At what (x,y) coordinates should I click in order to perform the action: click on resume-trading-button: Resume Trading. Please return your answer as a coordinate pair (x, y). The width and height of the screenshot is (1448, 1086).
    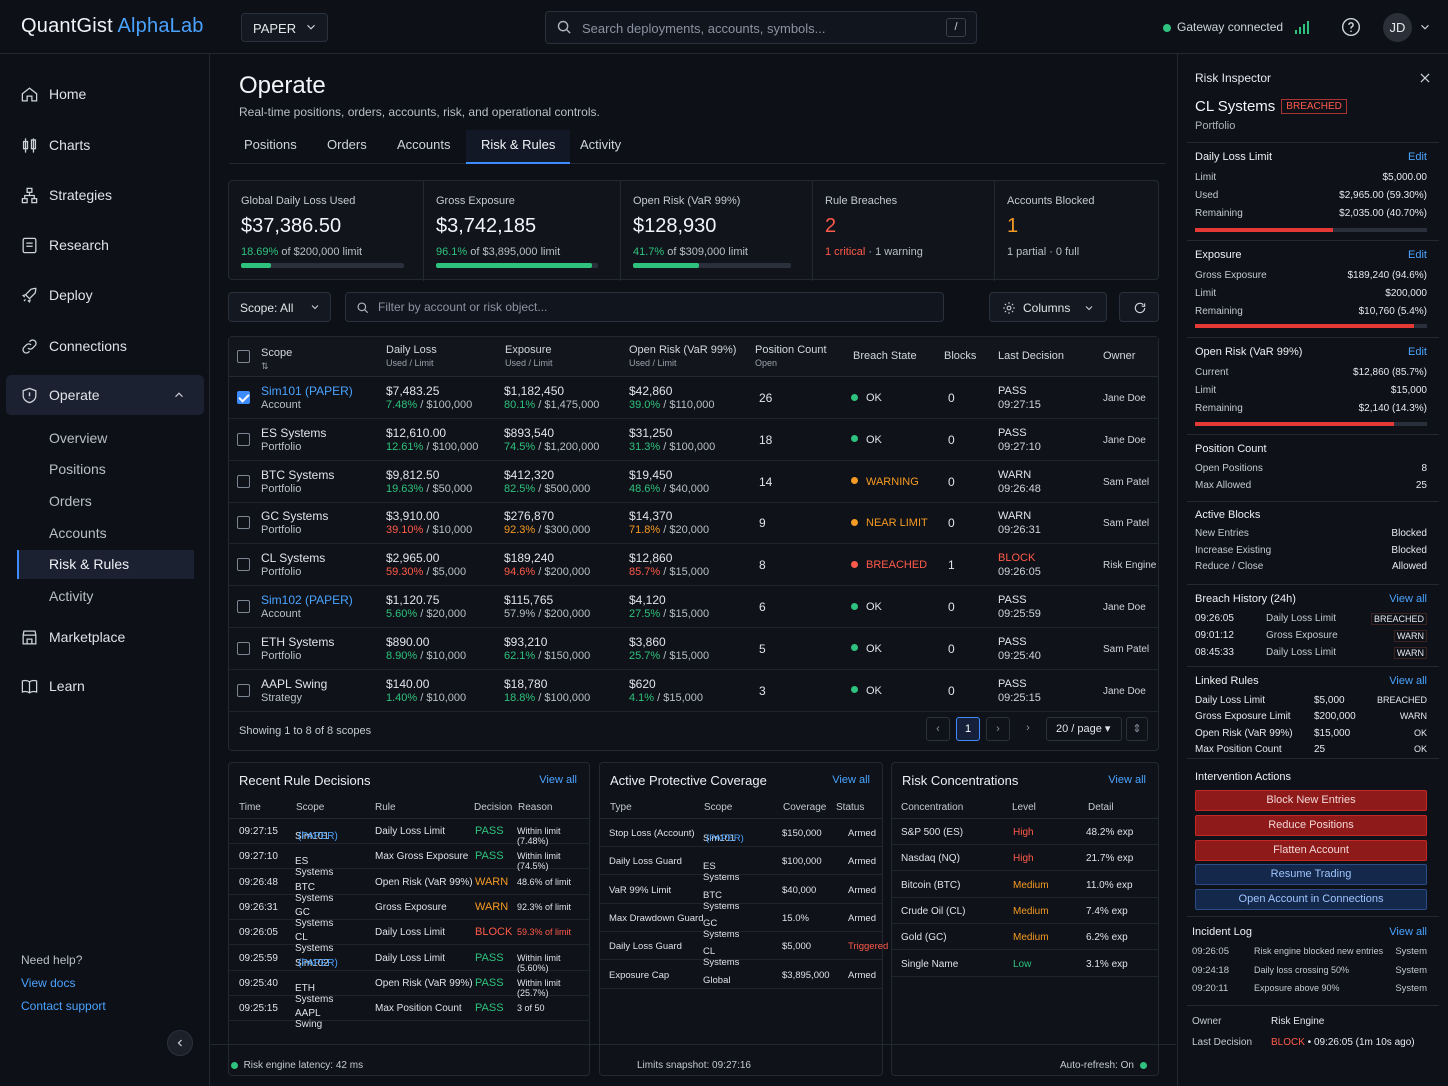
    Looking at the image, I should click on (1311, 875).